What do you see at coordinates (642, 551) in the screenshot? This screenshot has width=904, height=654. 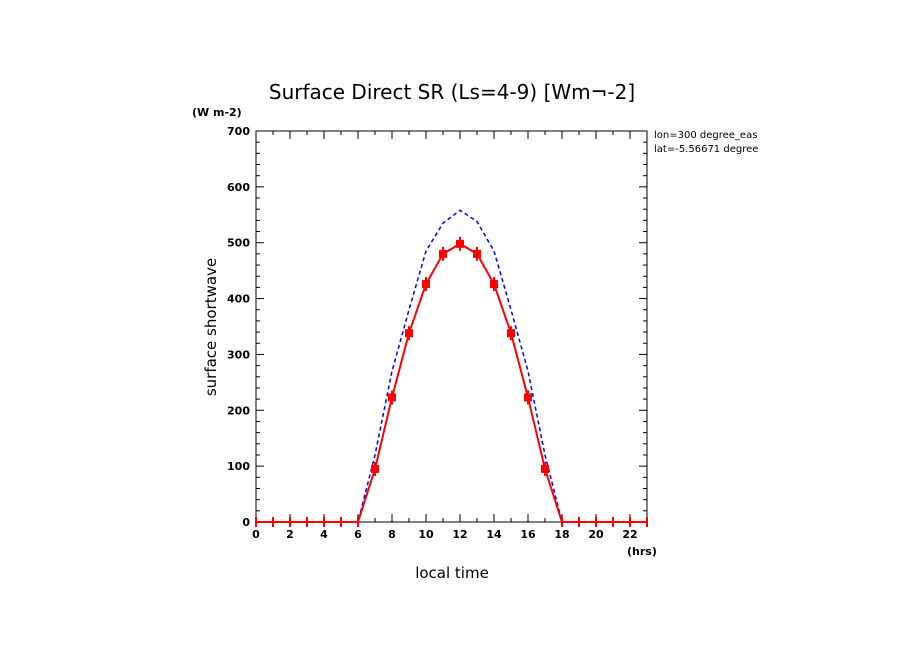 I see `x-unit-label: (hrs)` at bounding box center [642, 551].